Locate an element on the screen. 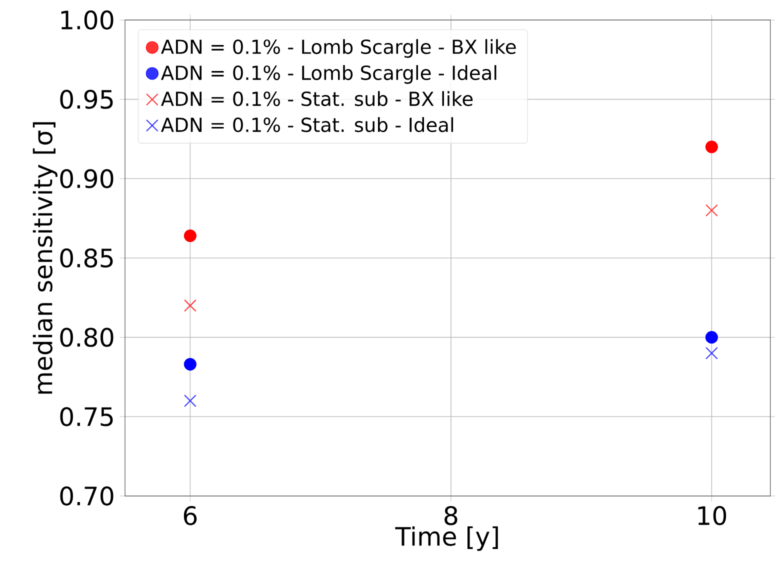 The height and width of the screenshot is (567, 775). y-tick-label: 1.00 is located at coordinates (87, 20).